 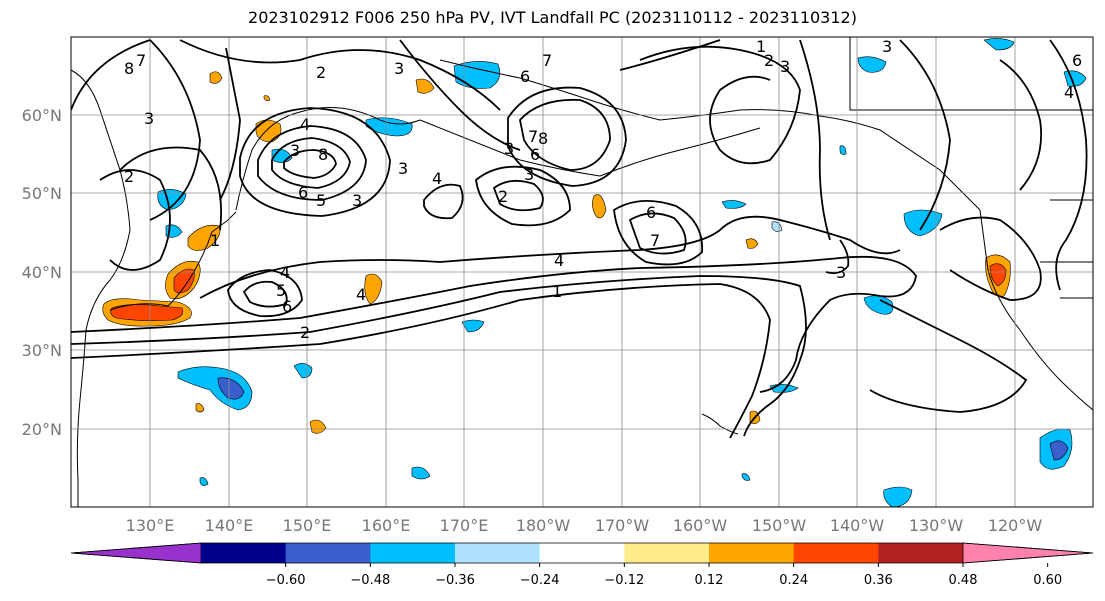 What do you see at coordinates (565, 134) in the screenshot?
I see `pv-low-alaska` at bounding box center [565, 134].